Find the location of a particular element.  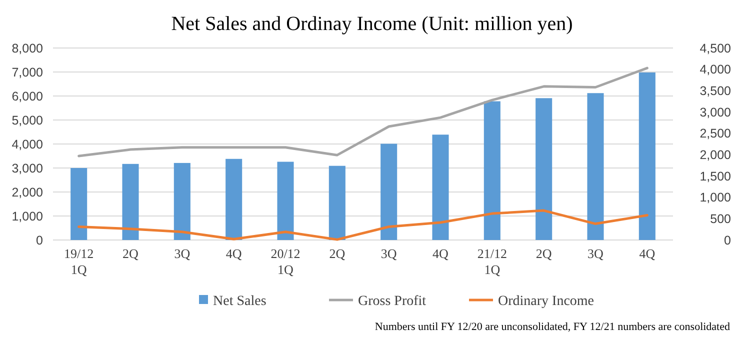

x-tick-label: 19/12 1Q is located at coordinates (79, 261).